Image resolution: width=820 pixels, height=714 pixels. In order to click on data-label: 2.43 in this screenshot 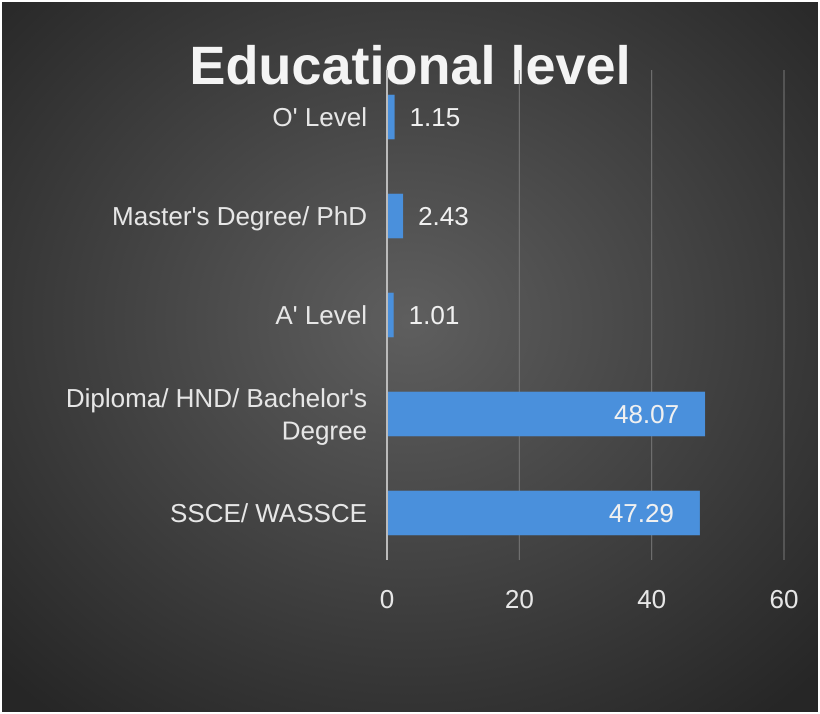, I will do `click(443, 216)`.